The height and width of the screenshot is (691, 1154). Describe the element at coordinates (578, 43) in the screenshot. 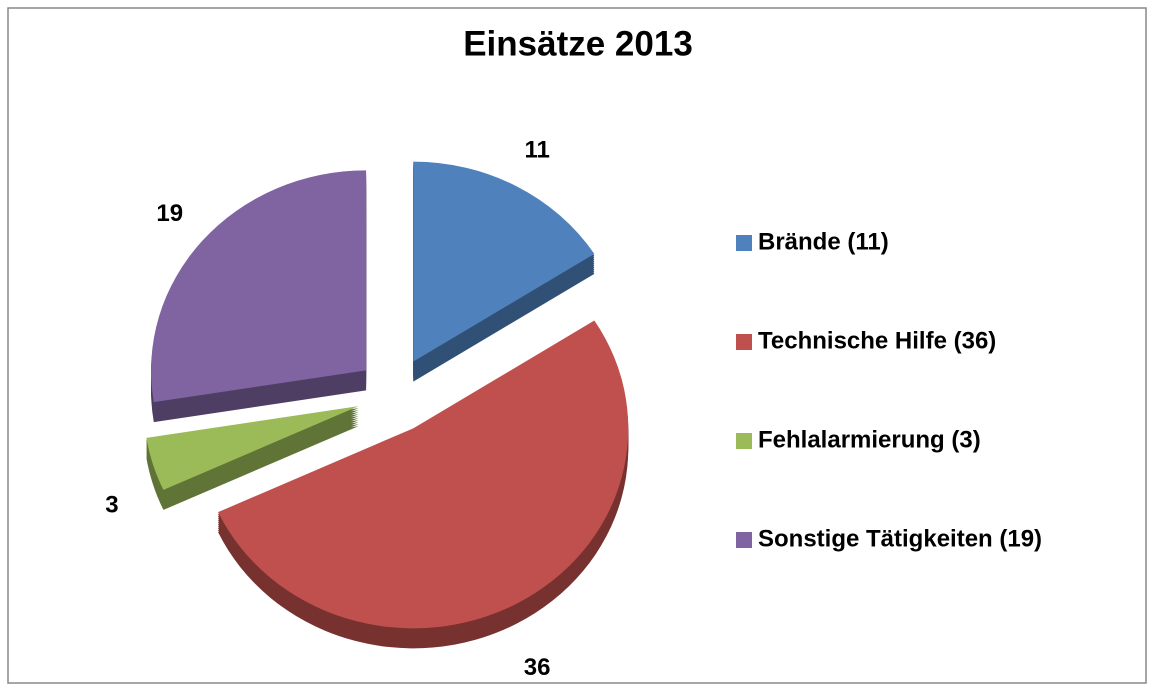

I see `chart-title: Einsätze 2013` at that location.